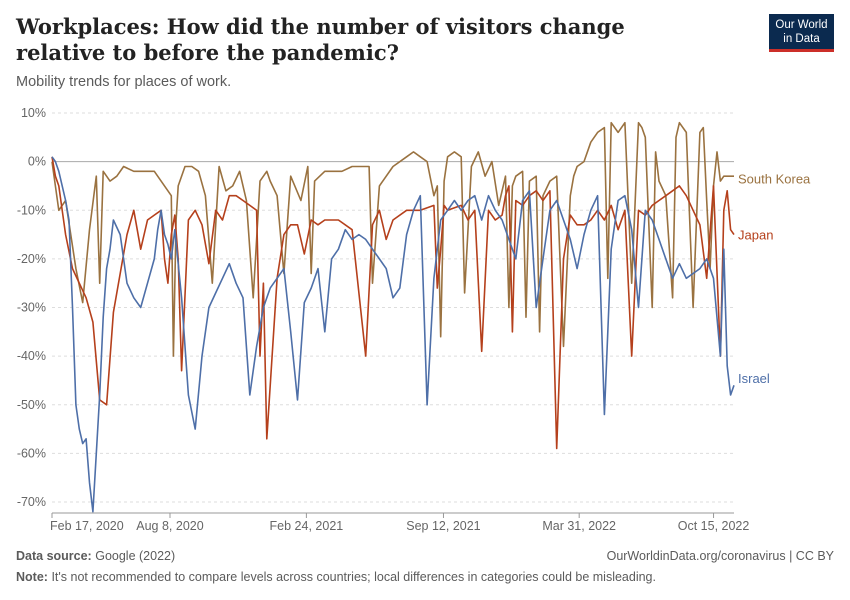 The image size is (850, 600). I want to click on y-tick-label: -40%, so click(31, 356).